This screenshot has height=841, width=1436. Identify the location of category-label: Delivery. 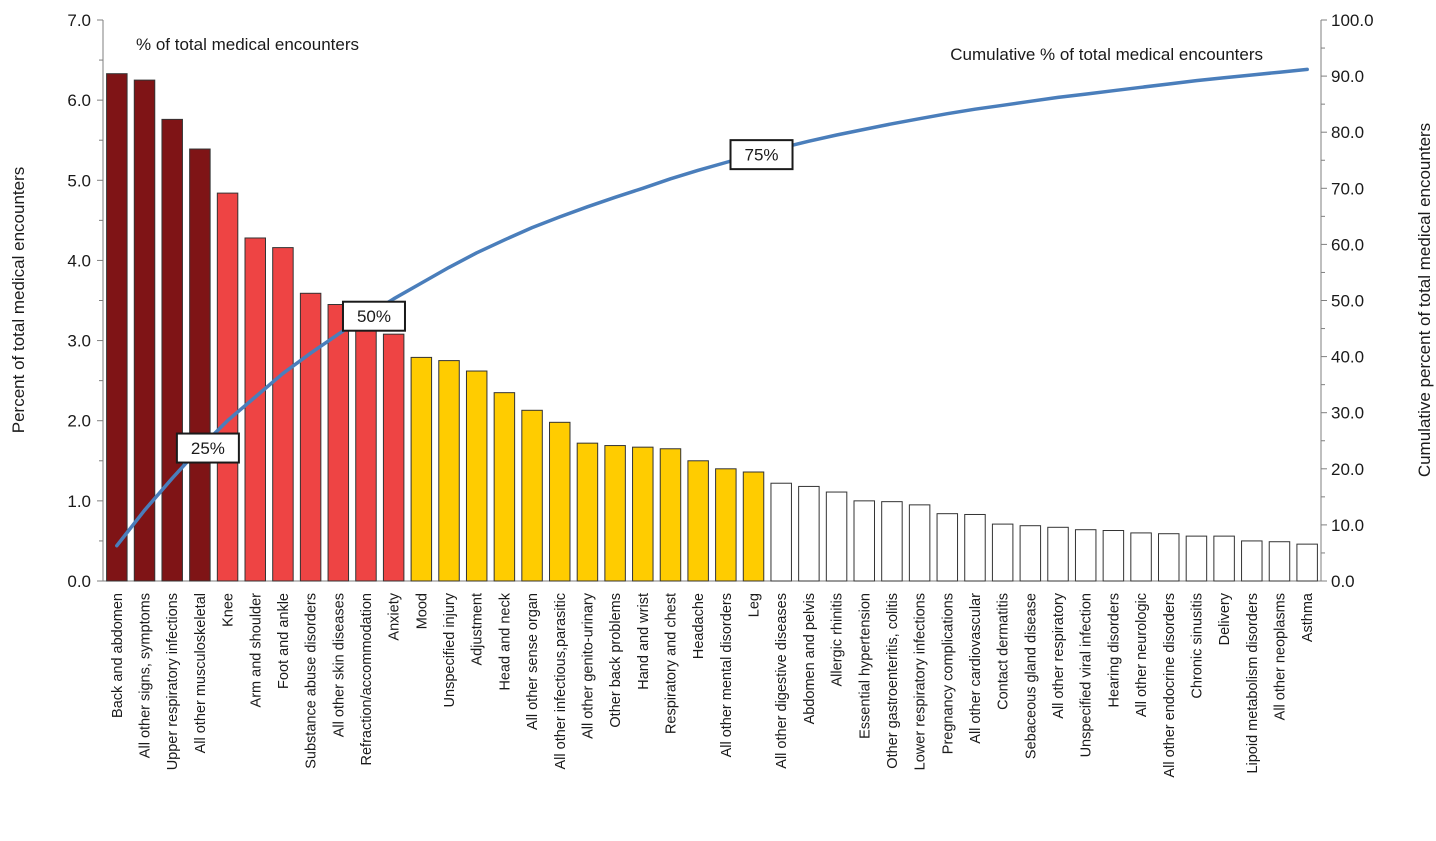
(1225, 618).